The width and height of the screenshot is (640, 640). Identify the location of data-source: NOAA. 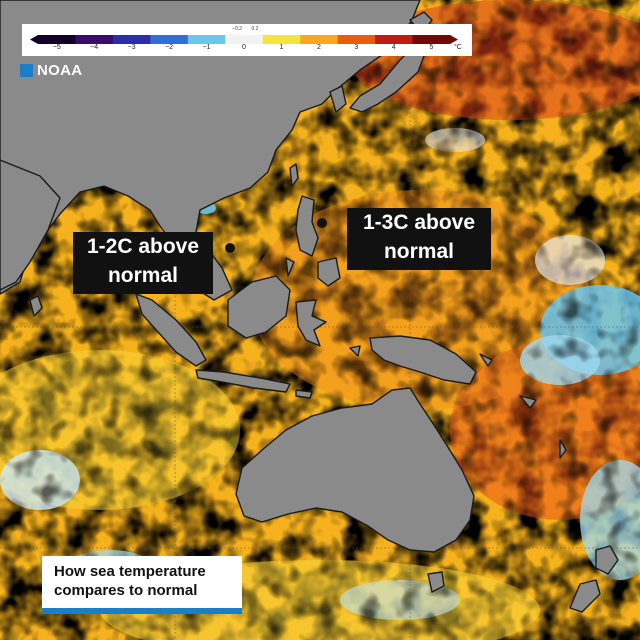
(51, 70).